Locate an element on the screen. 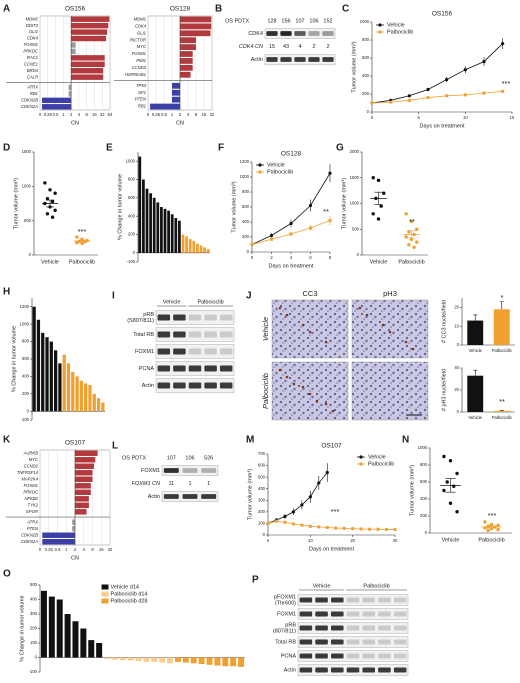 This screenshot has width=520, height=683. x-tick-label: 8 is located at coordinates (92, 549).